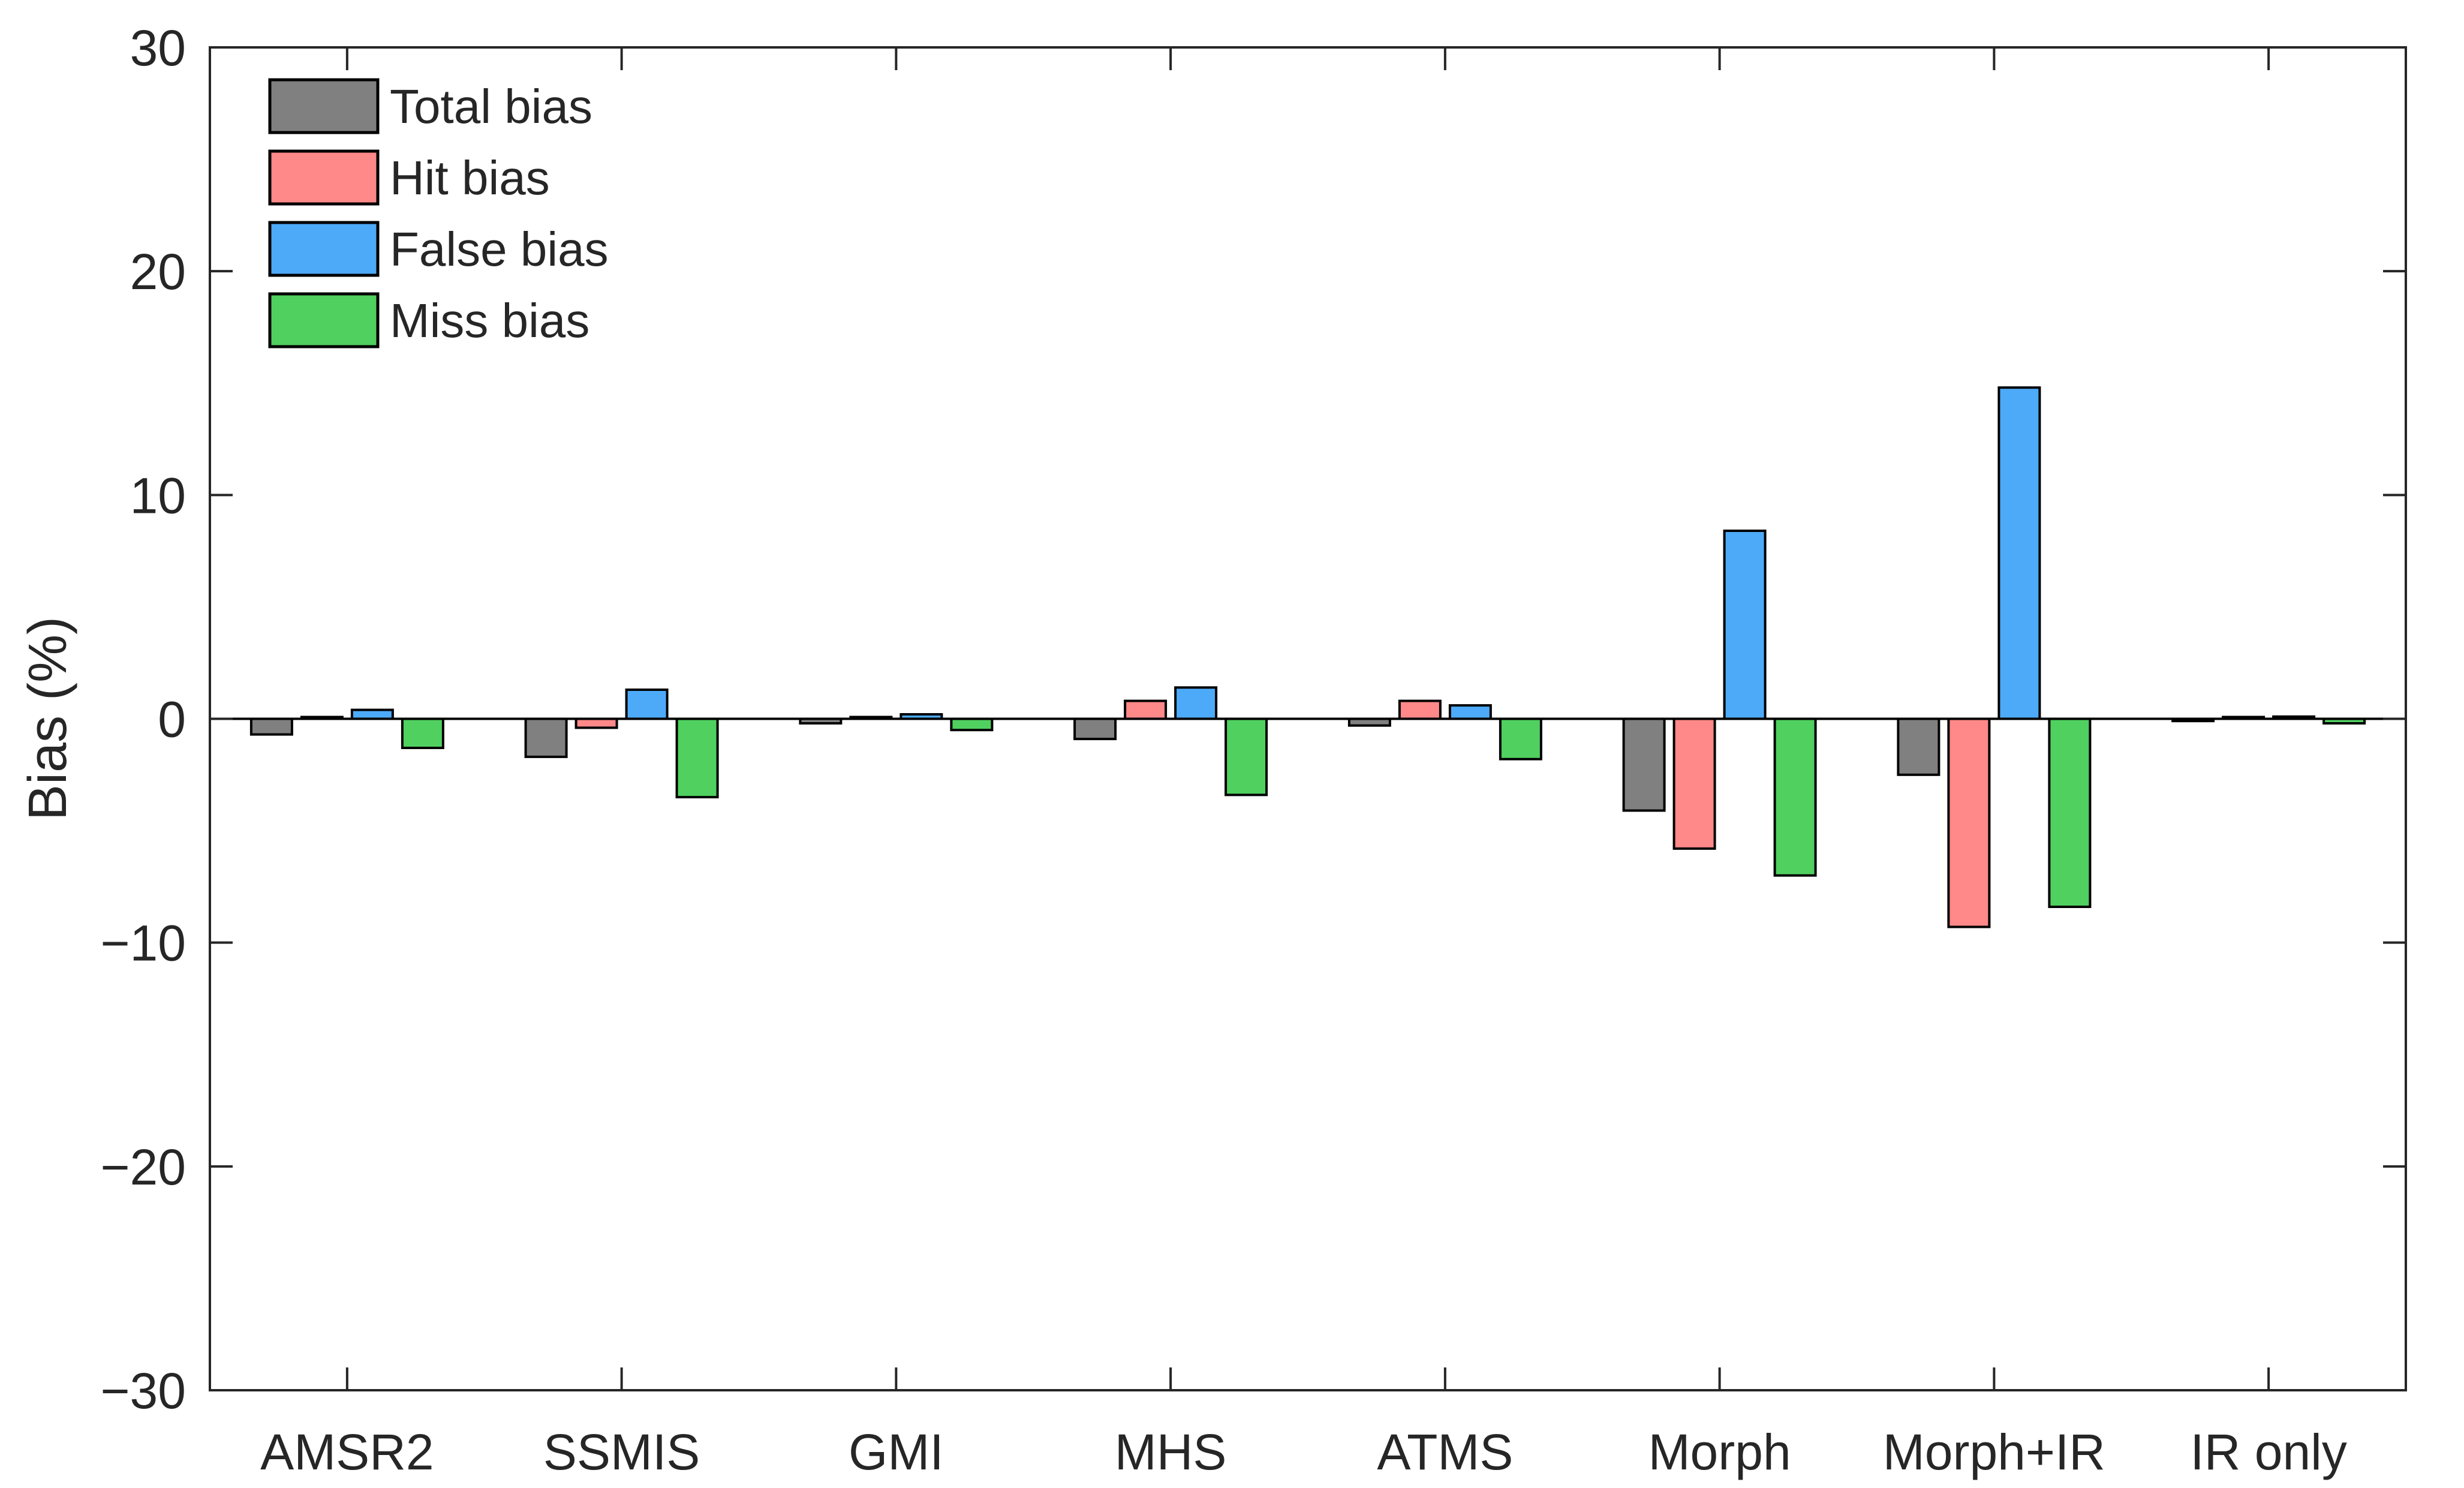  I want to click on x-tick-label: Morph+IR, so click(1994, 1452).